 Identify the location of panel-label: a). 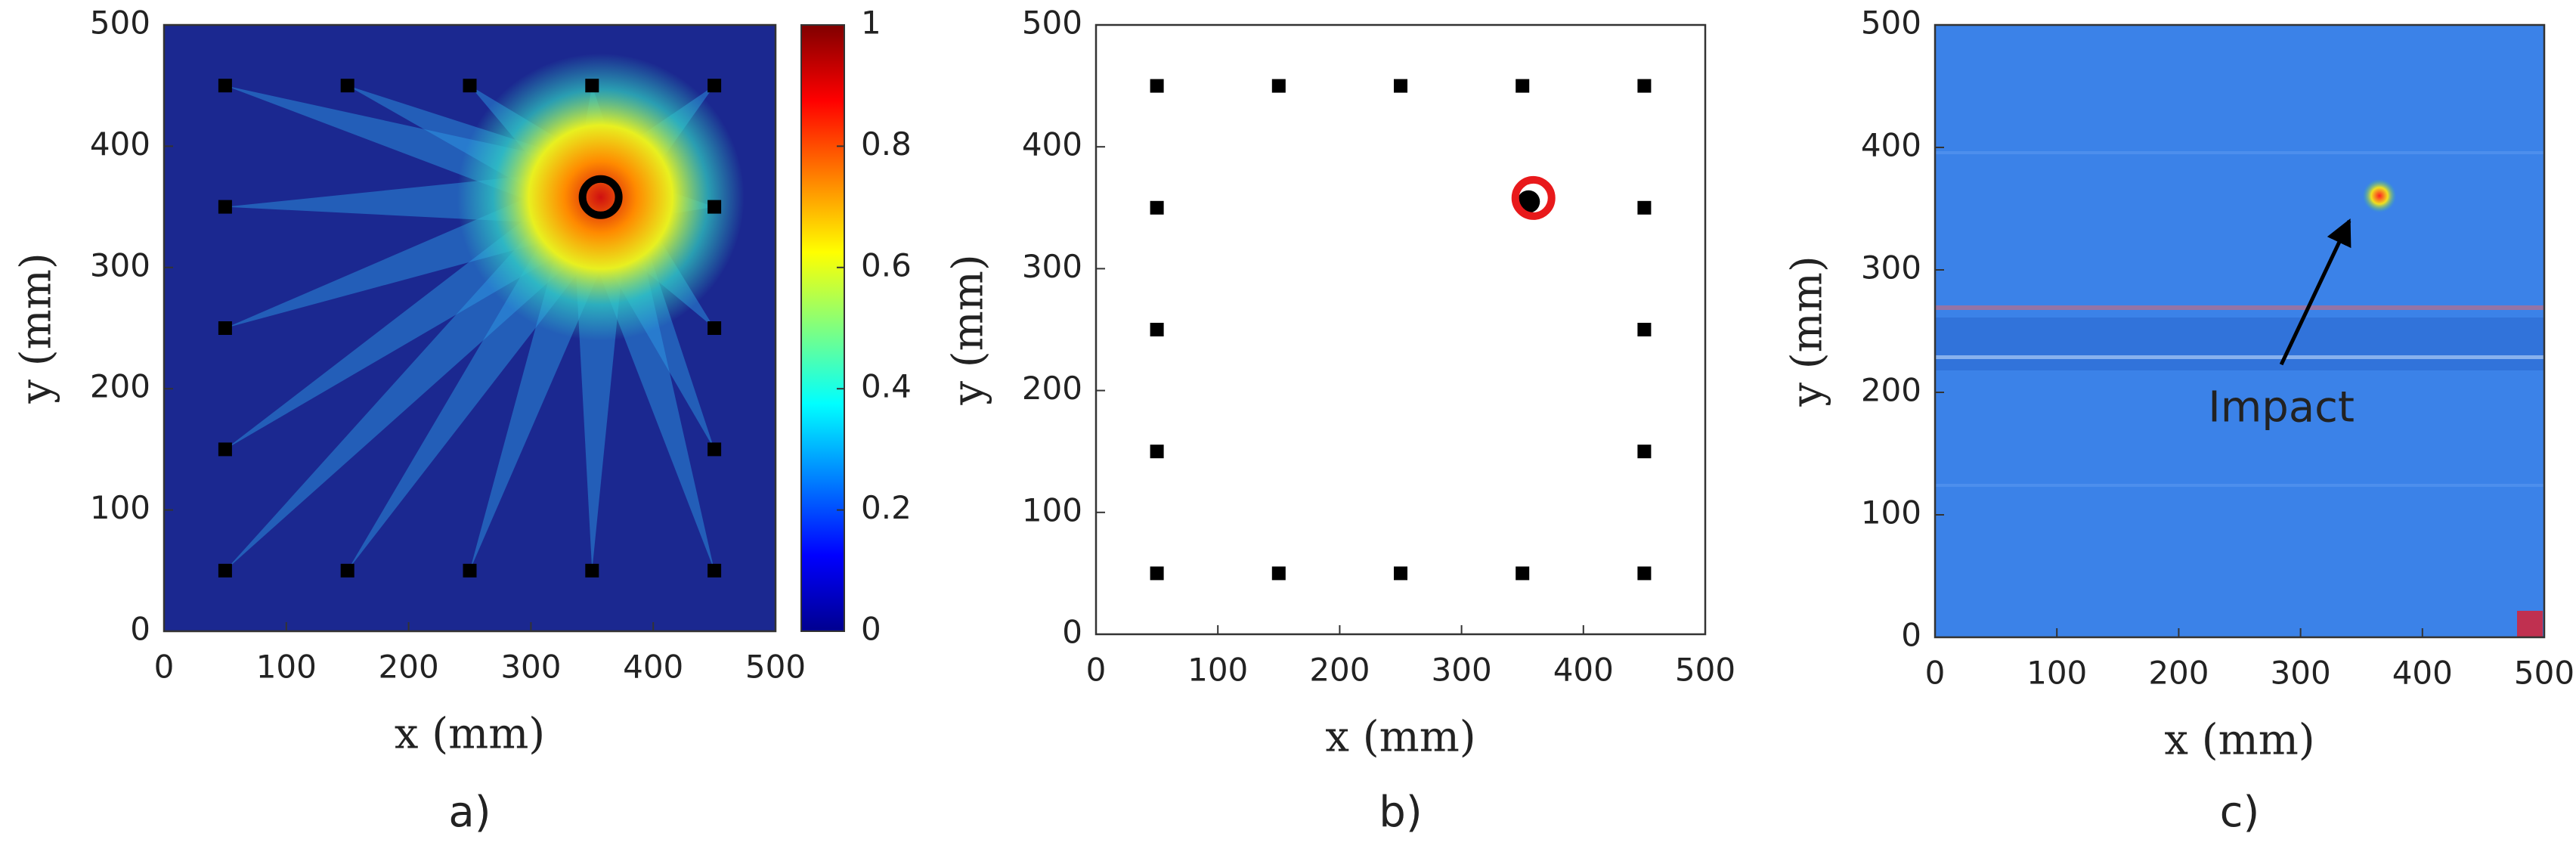
(469, 812).